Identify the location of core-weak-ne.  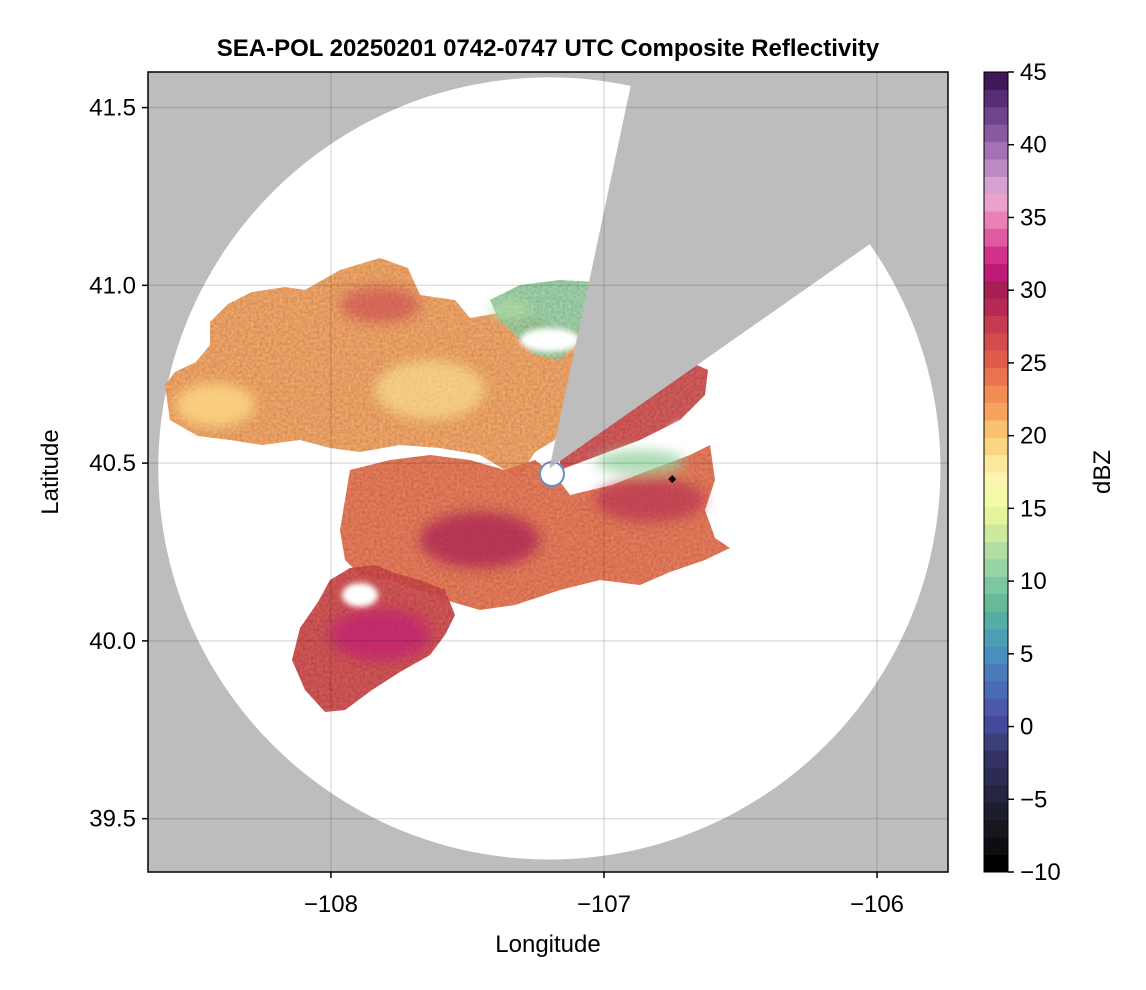
(640, 462).